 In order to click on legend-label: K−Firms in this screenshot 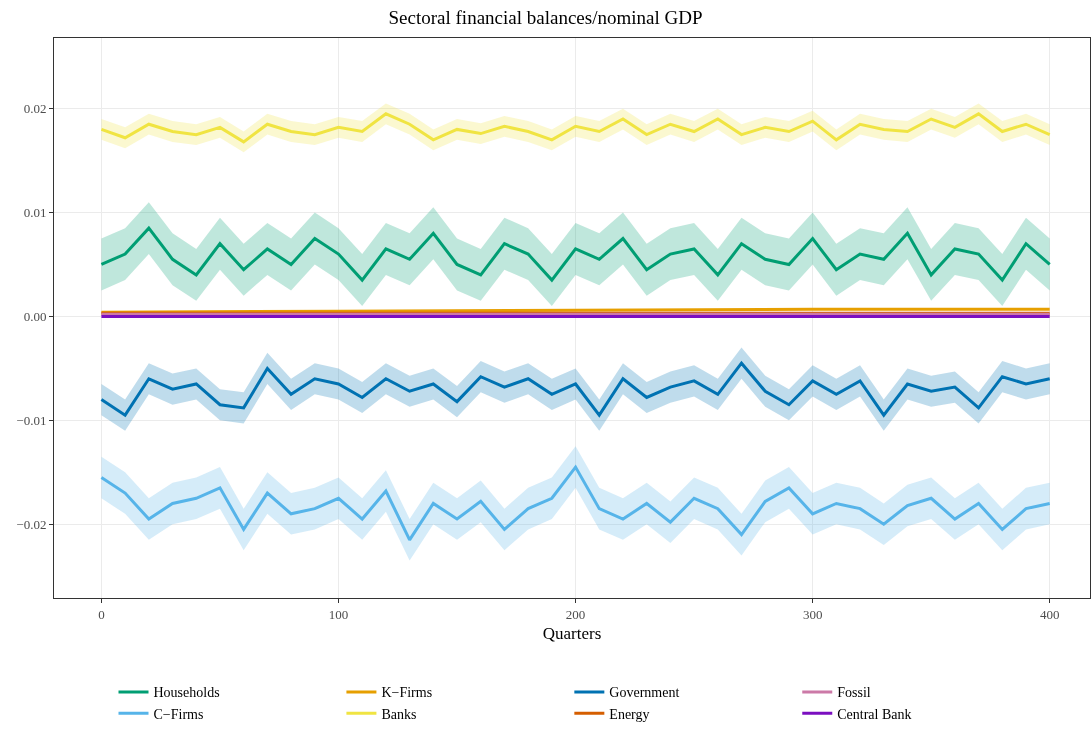, I will do `click(407, 693)`.